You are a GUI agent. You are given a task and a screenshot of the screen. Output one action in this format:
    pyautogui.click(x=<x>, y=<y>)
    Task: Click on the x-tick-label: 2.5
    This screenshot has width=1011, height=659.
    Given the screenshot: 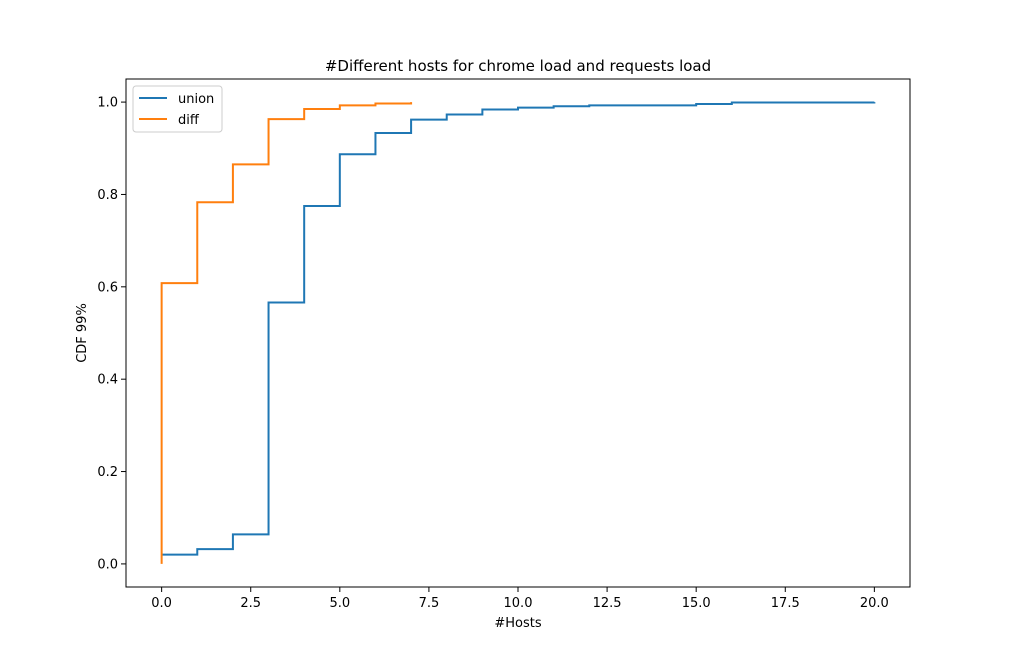 What is the action you would take?
    pyautogui.click(x=250, y=603)
    